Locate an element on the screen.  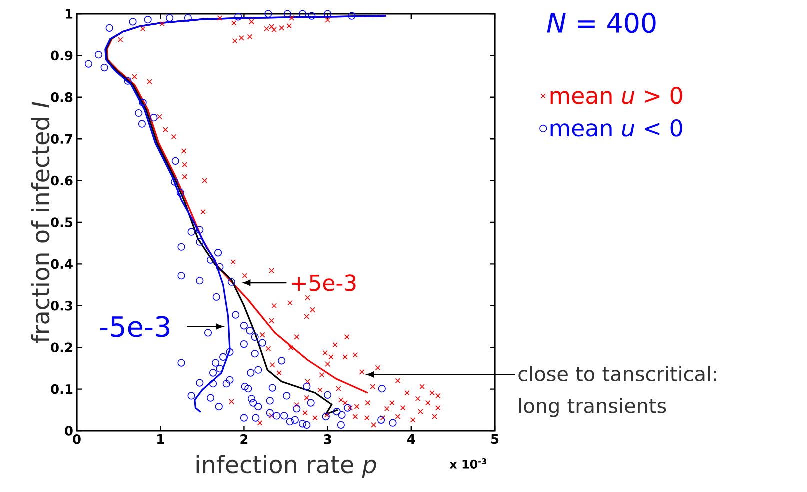
y-tick-label: 0.7 is located at coordinates (61, 139).